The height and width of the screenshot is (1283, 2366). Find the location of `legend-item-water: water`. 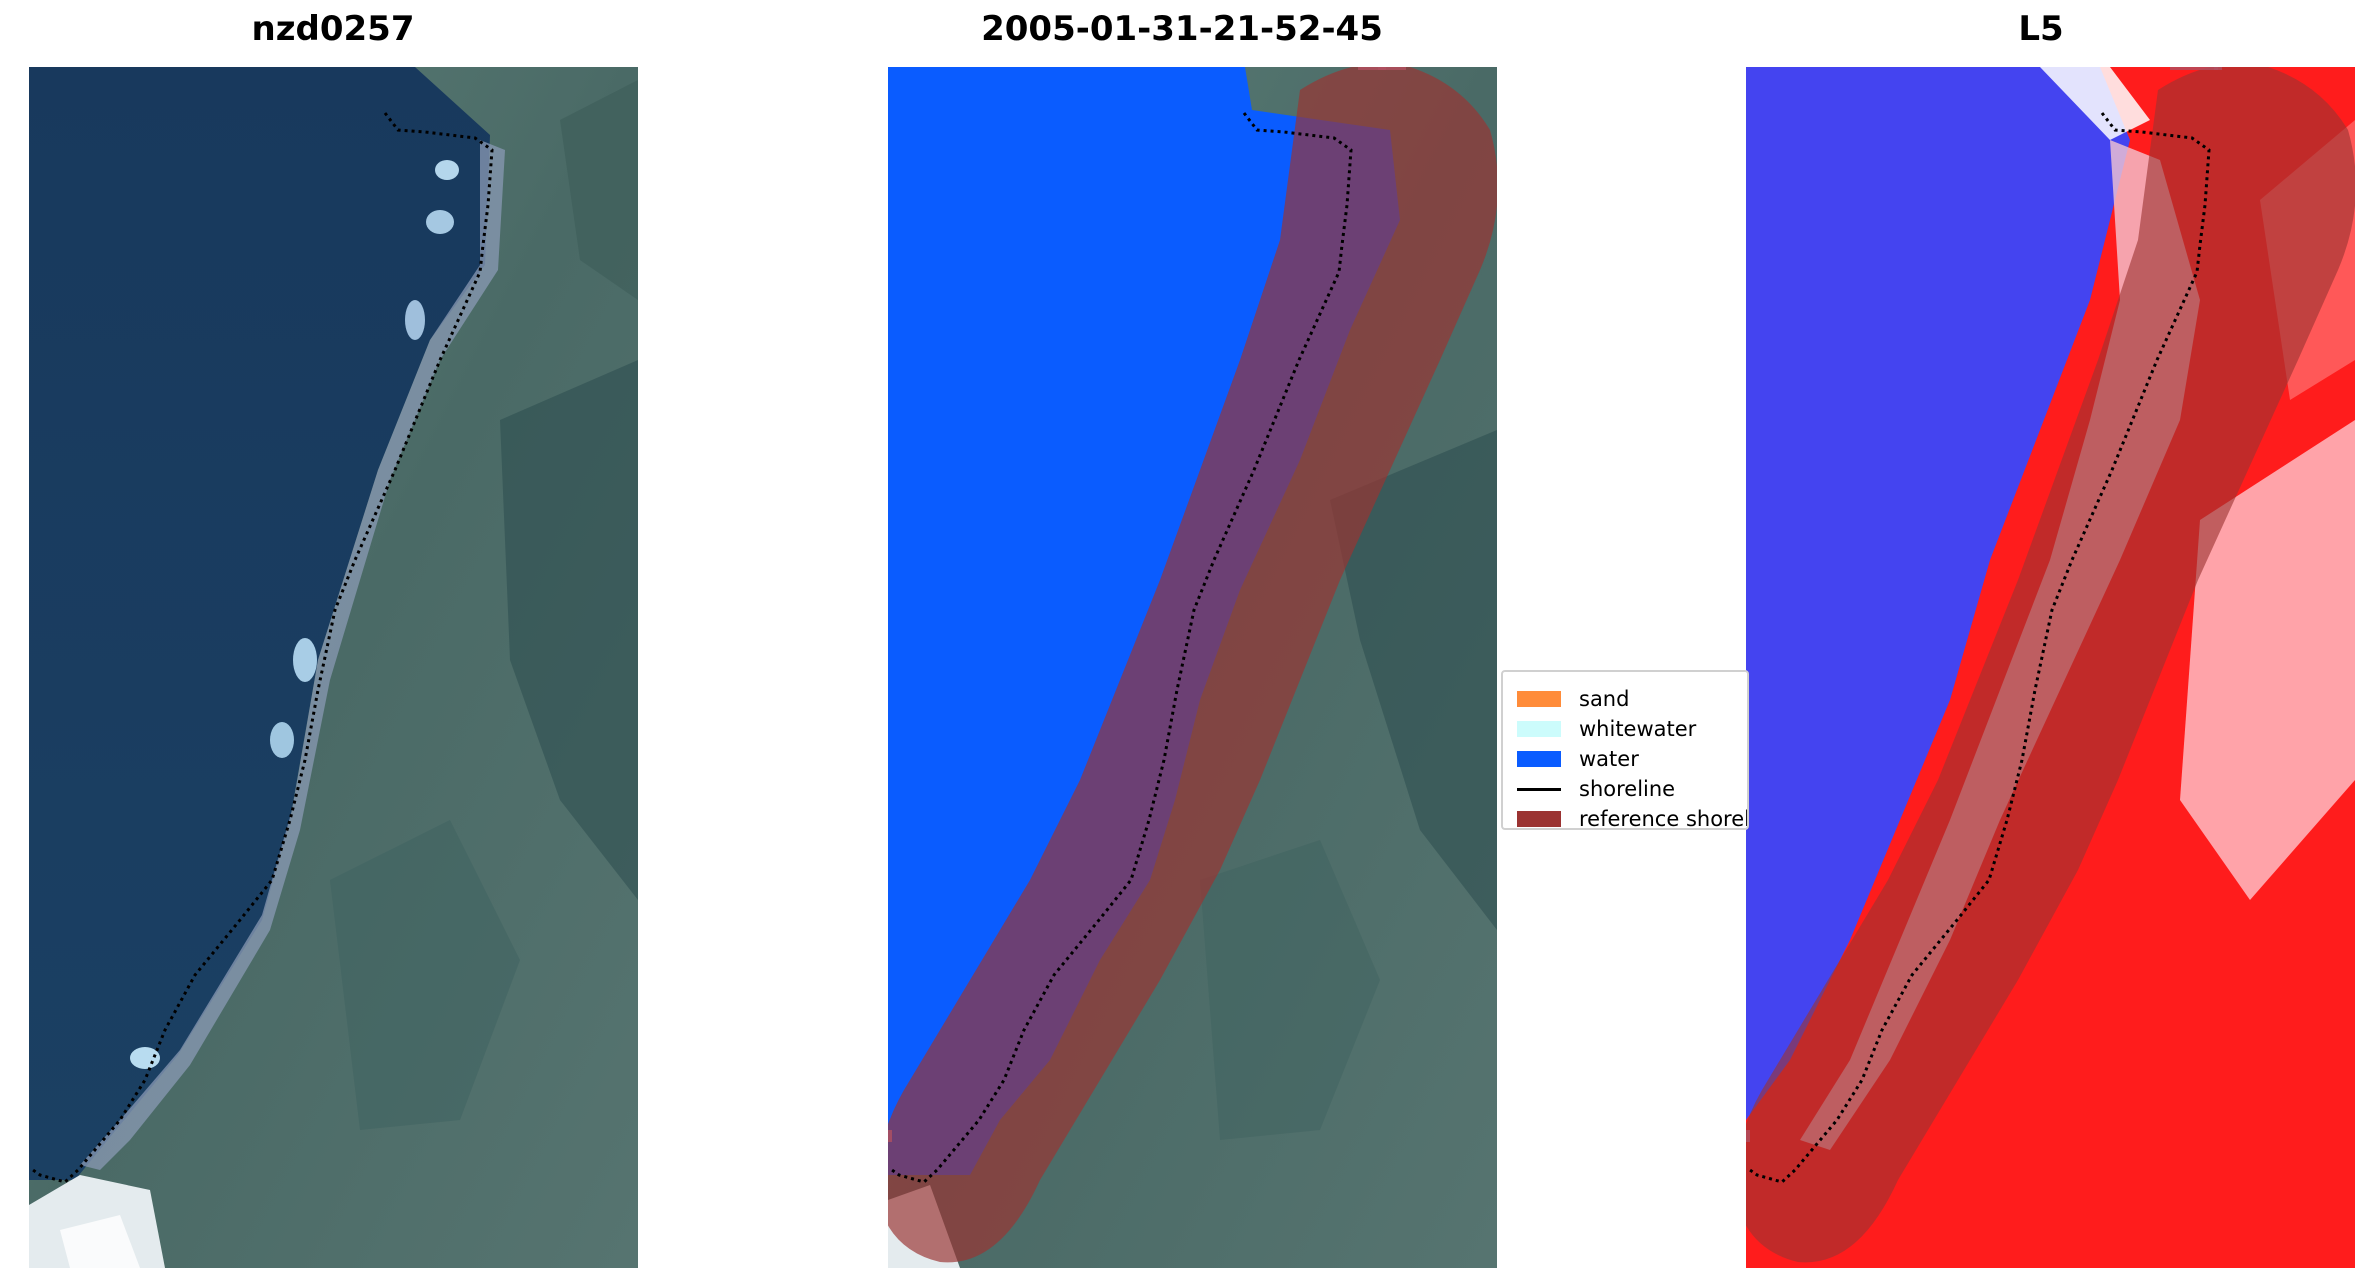

legend-item-water: water is located at coordinates (1578, 759).